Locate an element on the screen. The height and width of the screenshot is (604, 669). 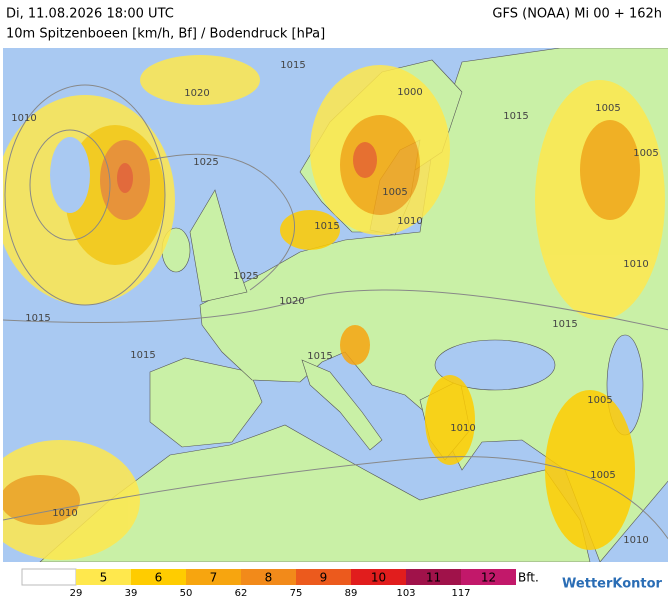
legend-threshold: 103 is located at coordinates (405, 593).